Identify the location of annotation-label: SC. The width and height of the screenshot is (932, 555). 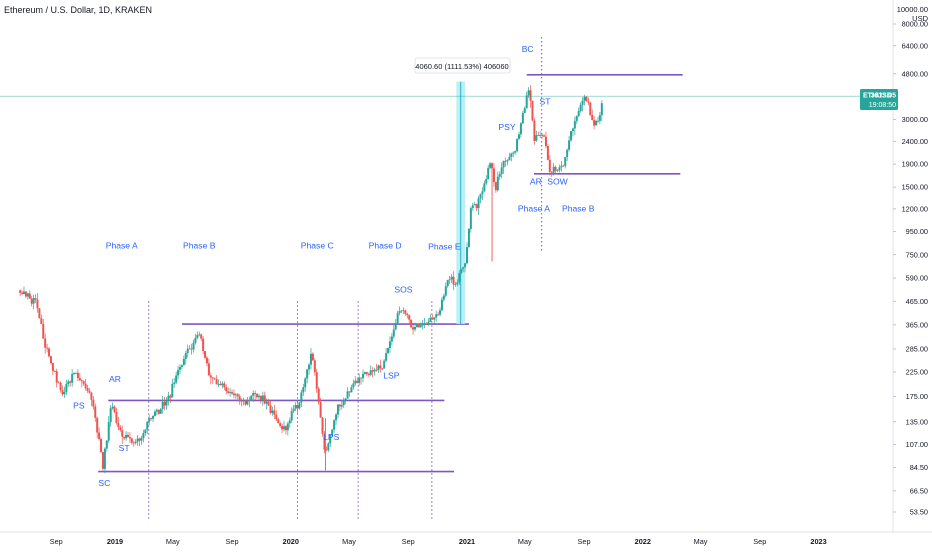
(104, 483).